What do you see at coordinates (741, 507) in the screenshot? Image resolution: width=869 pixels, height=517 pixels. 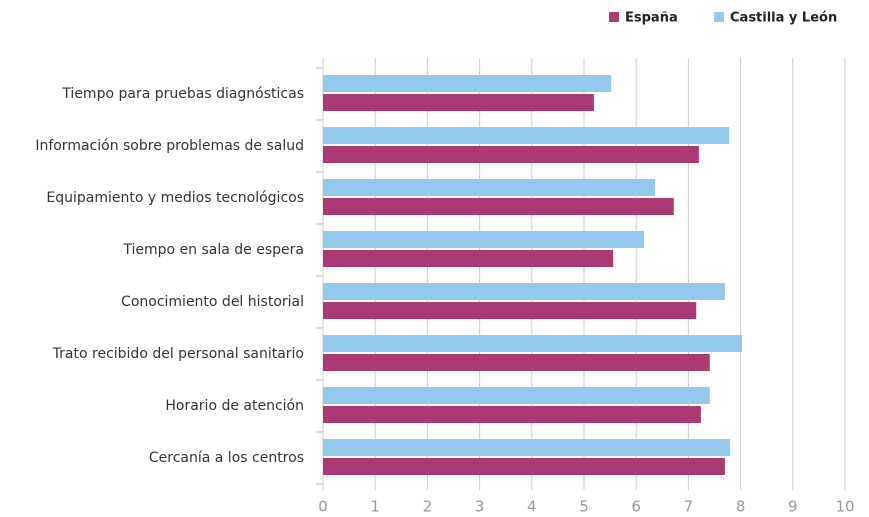 I see `x-tick-label: 8` at bounding box center [741, 507].